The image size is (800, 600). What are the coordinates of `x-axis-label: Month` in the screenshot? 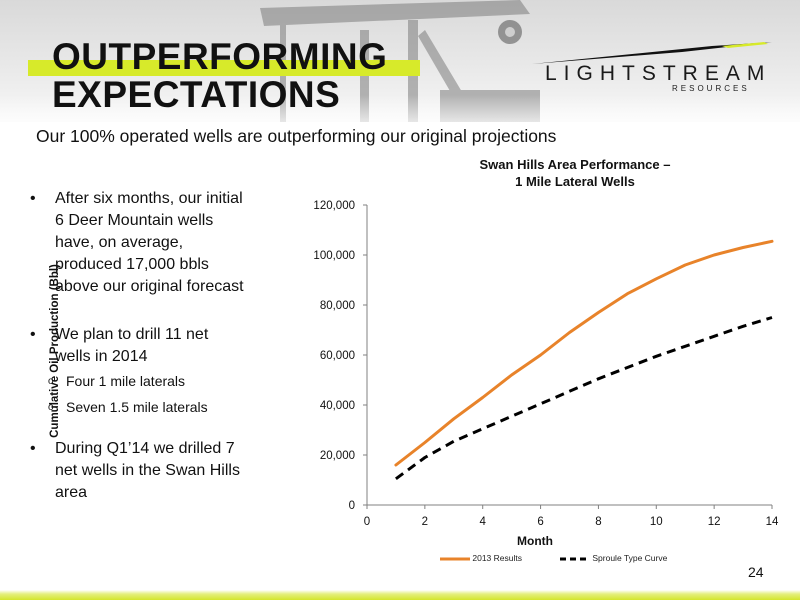 It's located at (535, 541).